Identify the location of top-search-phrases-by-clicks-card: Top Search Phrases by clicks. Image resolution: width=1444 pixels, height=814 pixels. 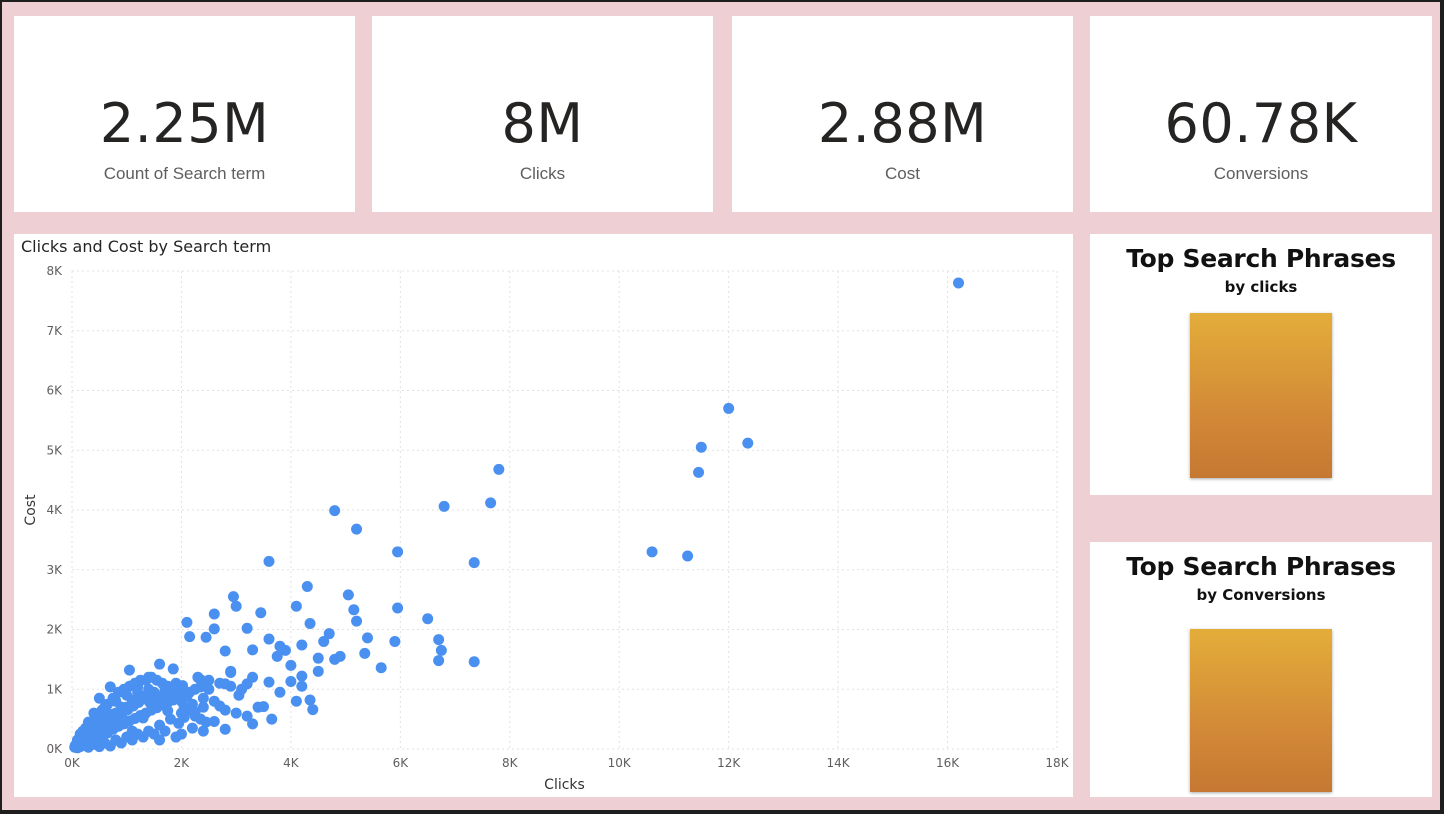
(1261, 364).